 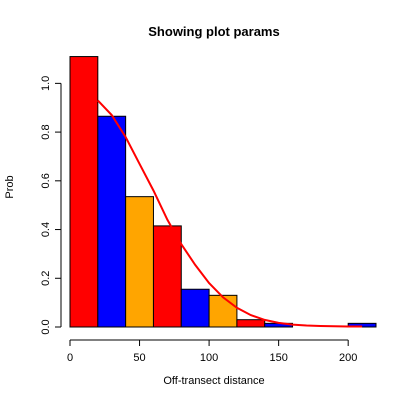 I want to click on chart-title: Showing plot params, so click(x=213, y=31).